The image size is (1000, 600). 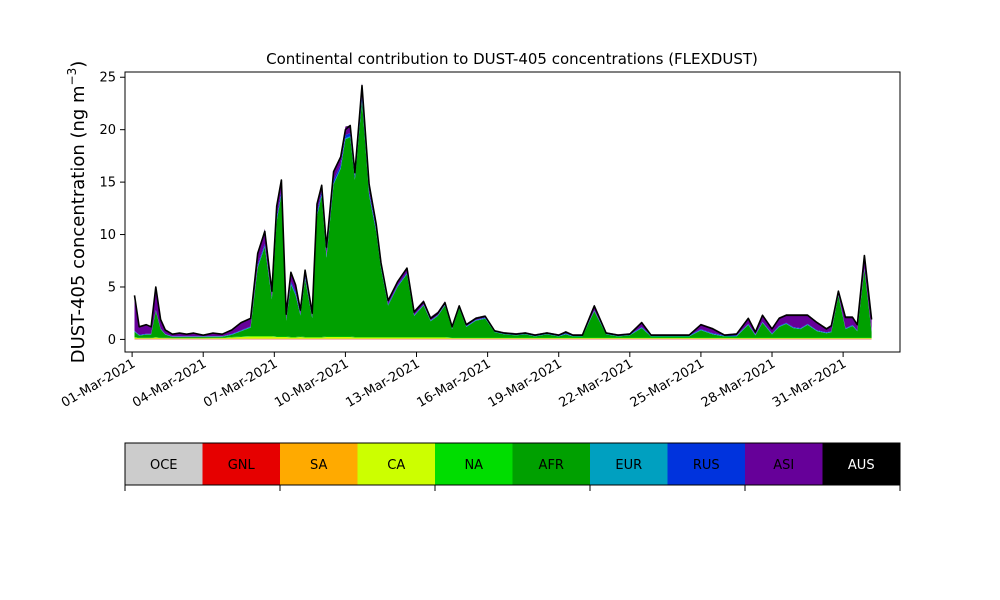 I want to click on legend-swatch-aus, so click(x=861, y=464).